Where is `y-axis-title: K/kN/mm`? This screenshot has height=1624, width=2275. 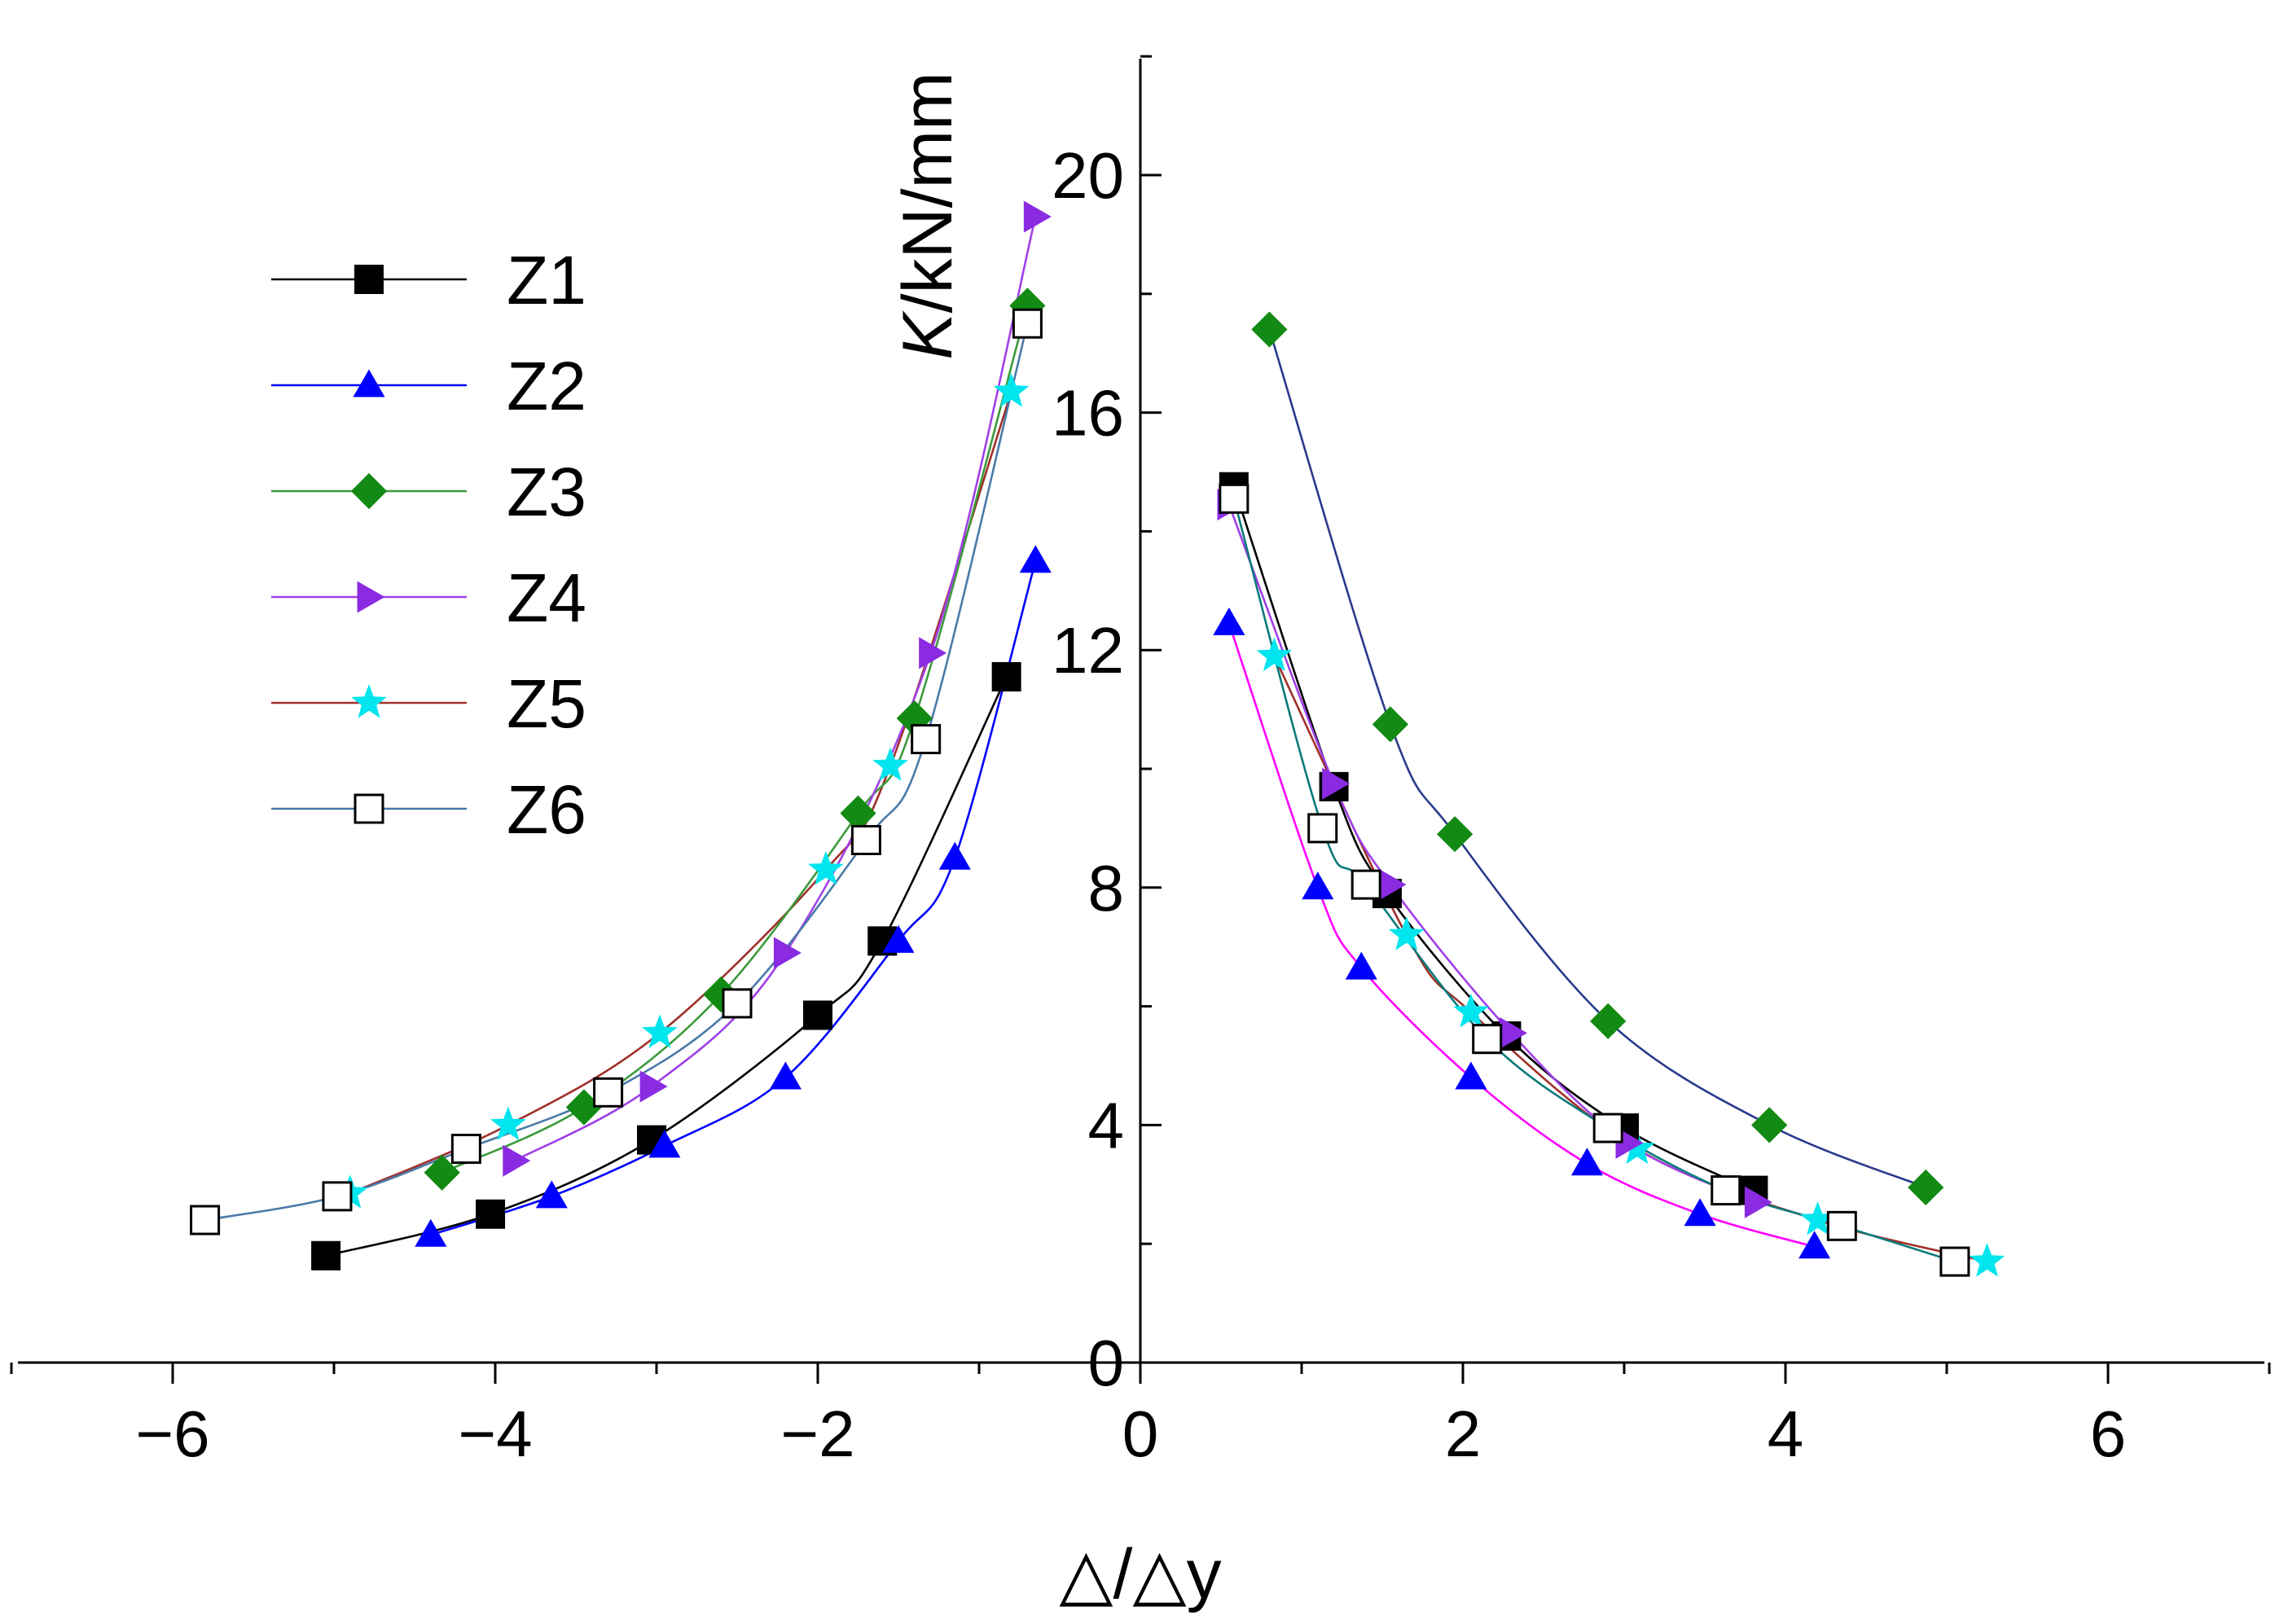 y-axis-title: K/kN/mm is located at coordinates (928, 216).